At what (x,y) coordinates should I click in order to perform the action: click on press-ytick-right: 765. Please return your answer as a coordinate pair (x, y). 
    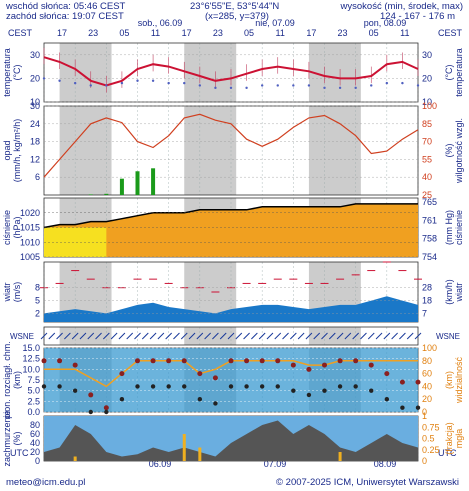
    Looking at the image, I should click on (429, 202).